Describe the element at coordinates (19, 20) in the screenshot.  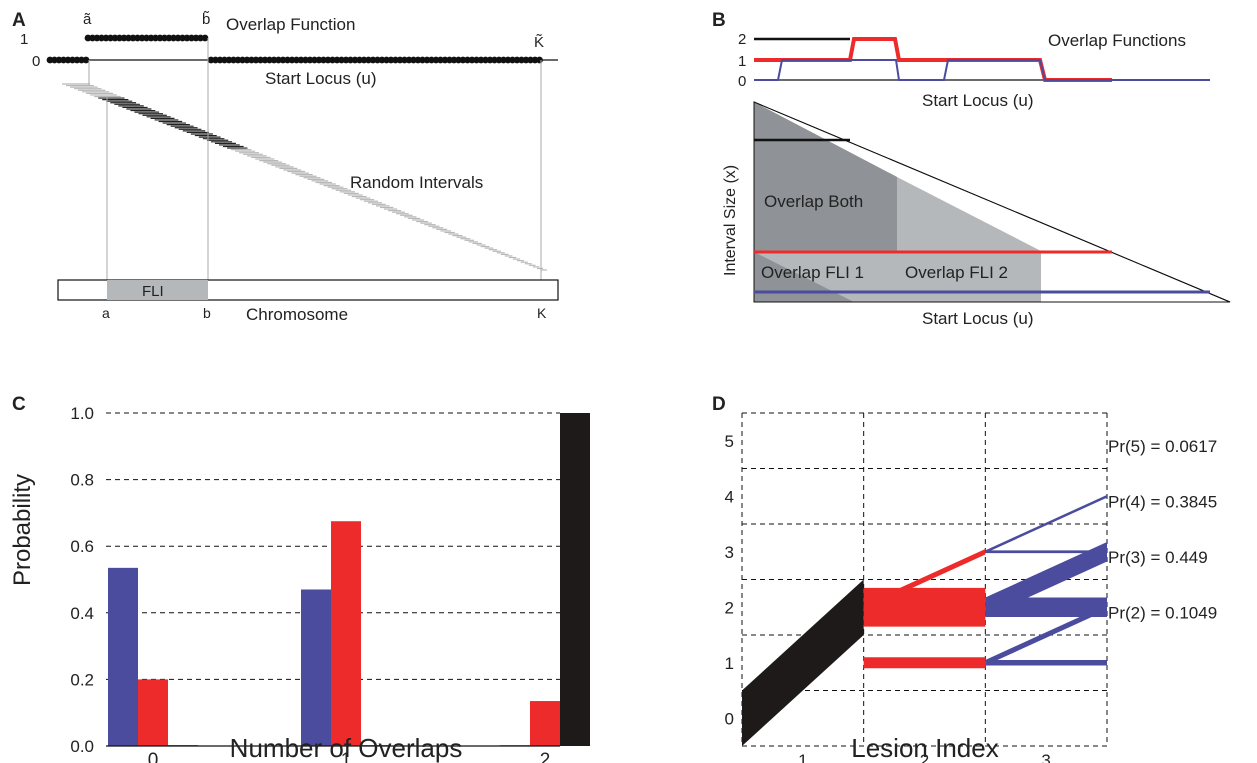
I see `panel-a-letter: A` at that location.